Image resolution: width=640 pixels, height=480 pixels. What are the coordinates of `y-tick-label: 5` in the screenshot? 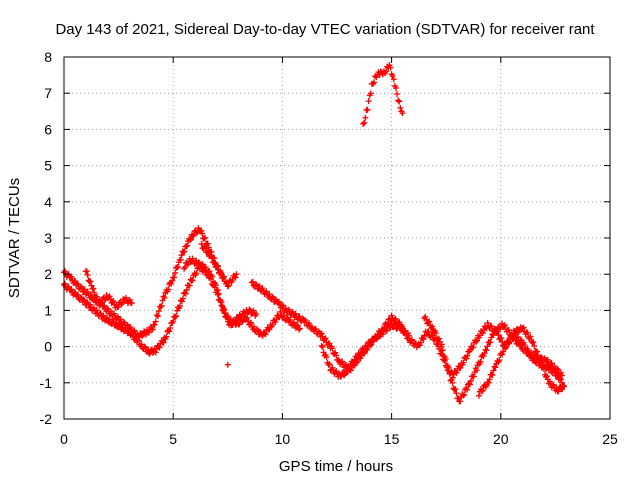 It's located at (48, 166).